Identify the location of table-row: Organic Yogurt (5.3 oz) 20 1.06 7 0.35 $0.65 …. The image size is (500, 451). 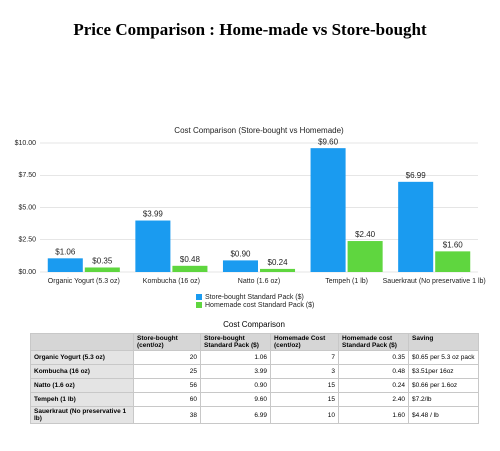
(254, 357).